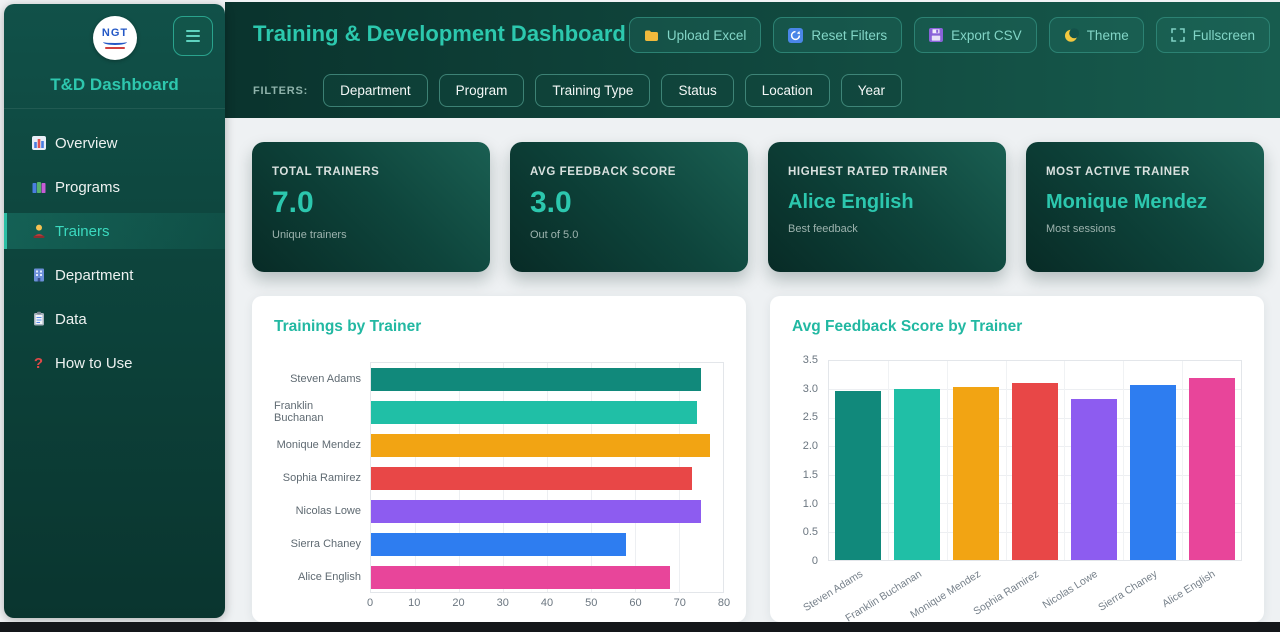  I want to click on folder-icon, so click(651, 35).